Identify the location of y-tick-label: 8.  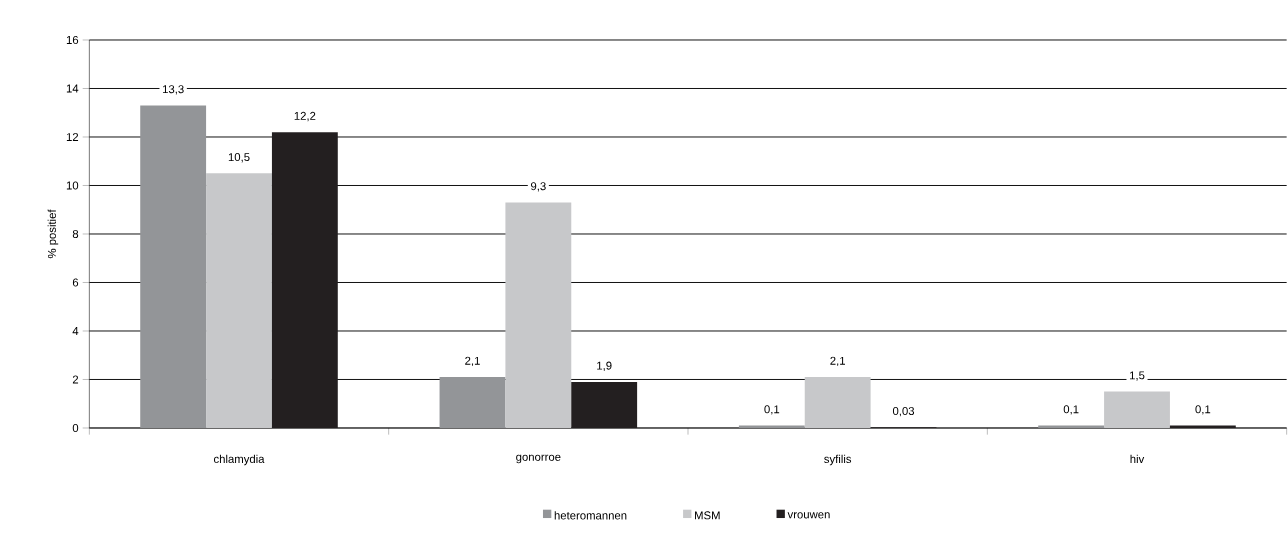
(75, 233).